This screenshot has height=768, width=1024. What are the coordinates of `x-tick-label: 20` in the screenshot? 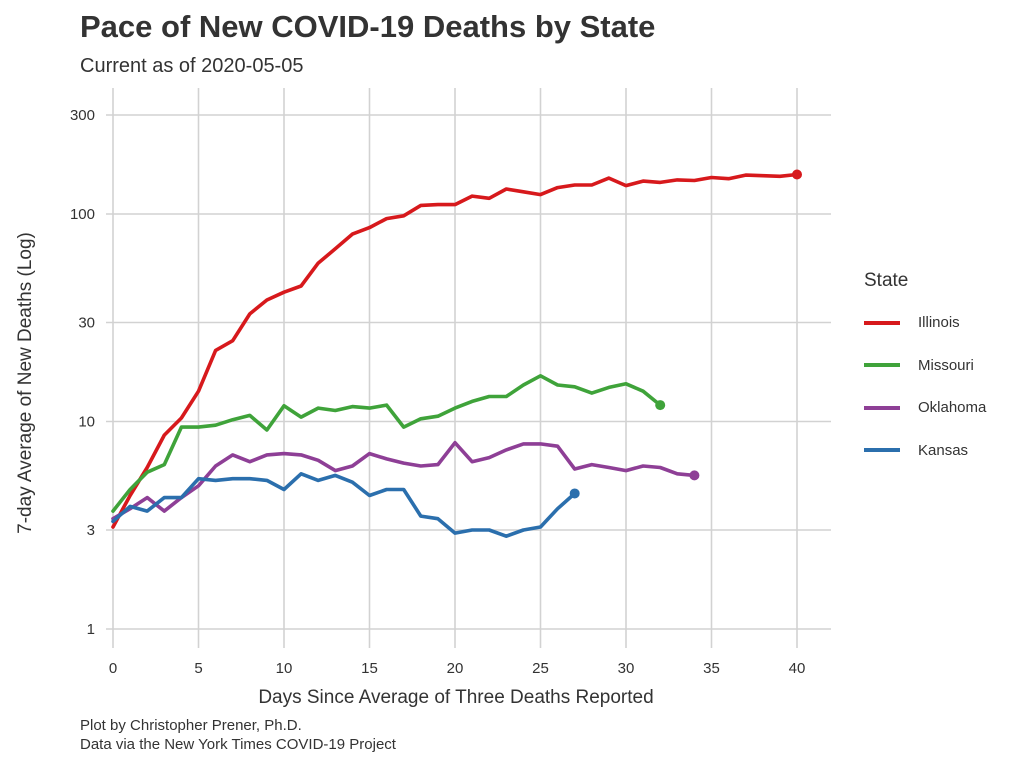 It's located at (455, 668).